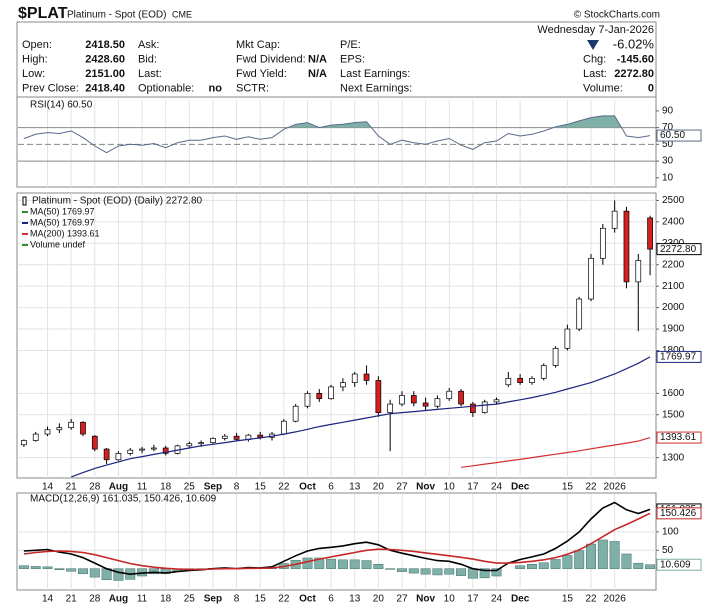 Image resolution: width=707 pixels, height=610 pixels. What do you see at coordinates (50, 88) in the screenshot?
I see `info-label: Prev Close:` at bounding box center [50, 88].